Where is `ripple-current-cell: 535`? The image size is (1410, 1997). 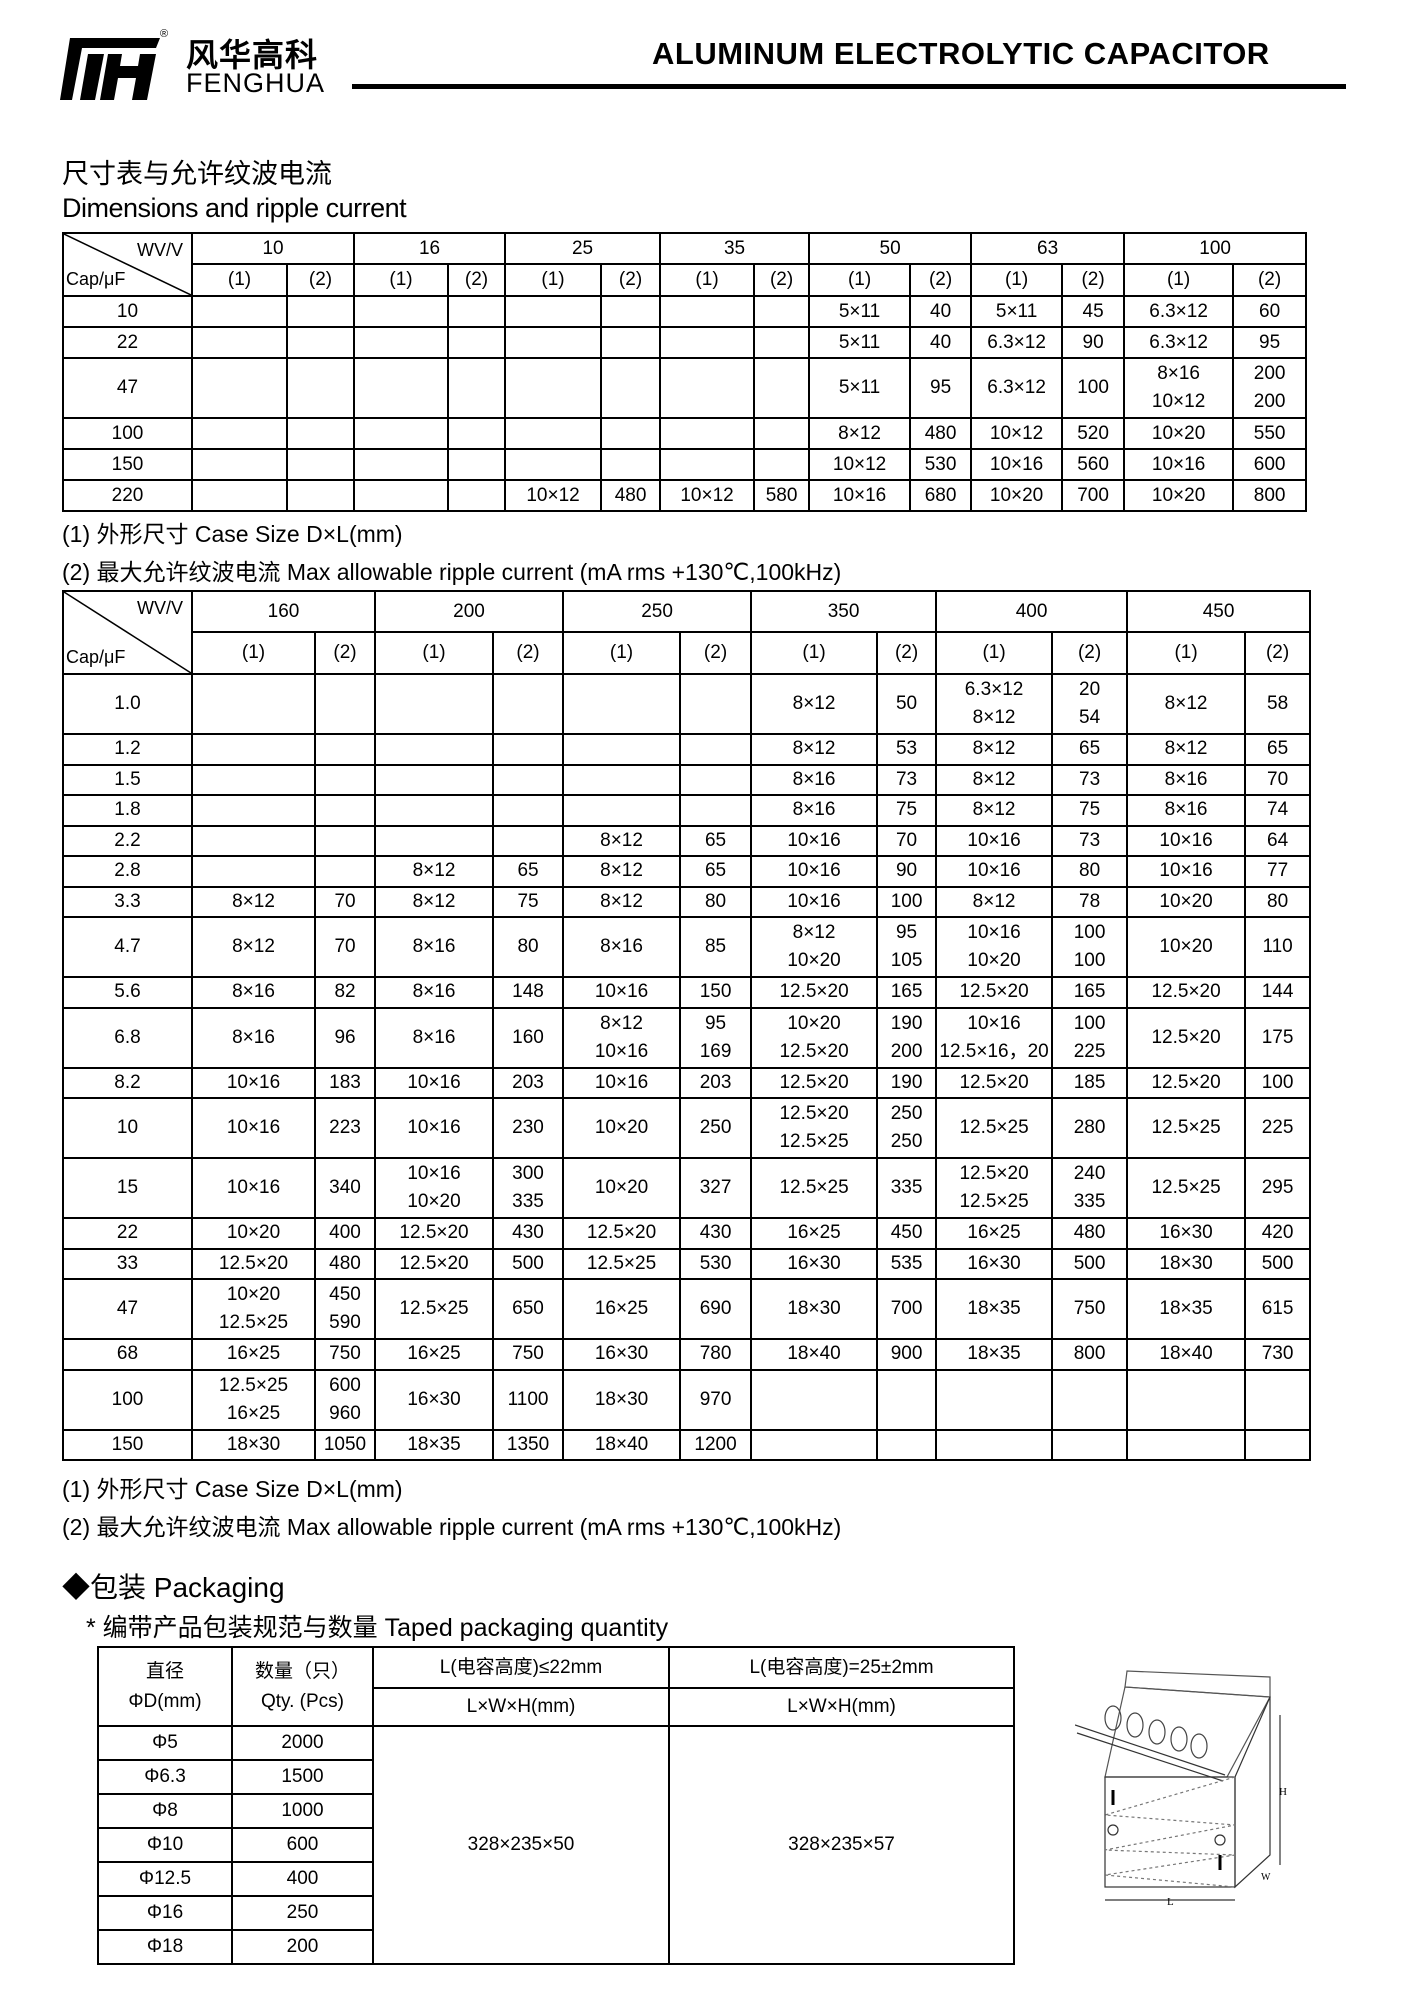
ripple-current-cell: 535 is located at coordinates (907, 1263).